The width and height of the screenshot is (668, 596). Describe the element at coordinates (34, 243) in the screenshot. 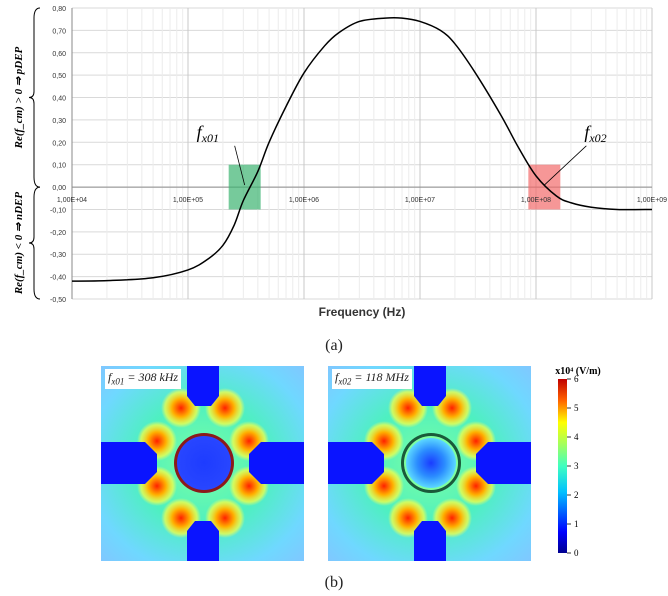

I see `negative-brace` at that location.